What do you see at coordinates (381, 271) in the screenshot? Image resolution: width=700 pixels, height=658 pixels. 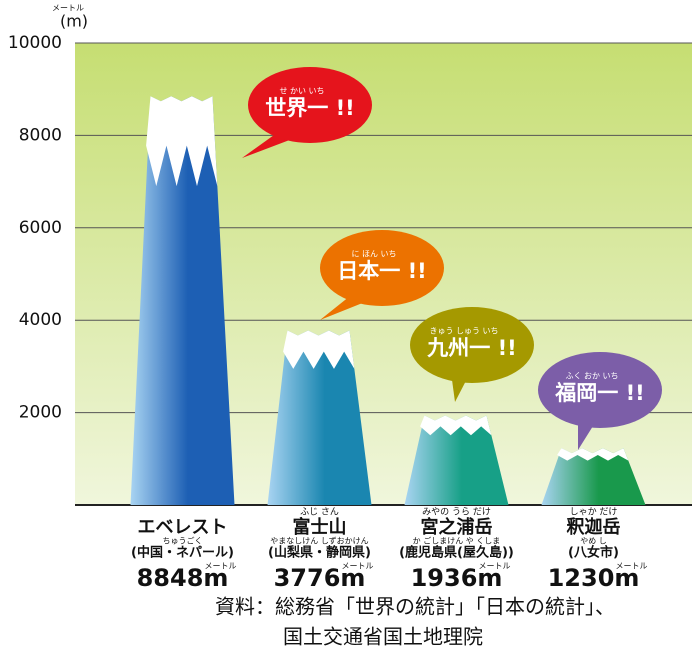 I see `bubble-text: 日本一 !!` at bounding box center [381, 271].